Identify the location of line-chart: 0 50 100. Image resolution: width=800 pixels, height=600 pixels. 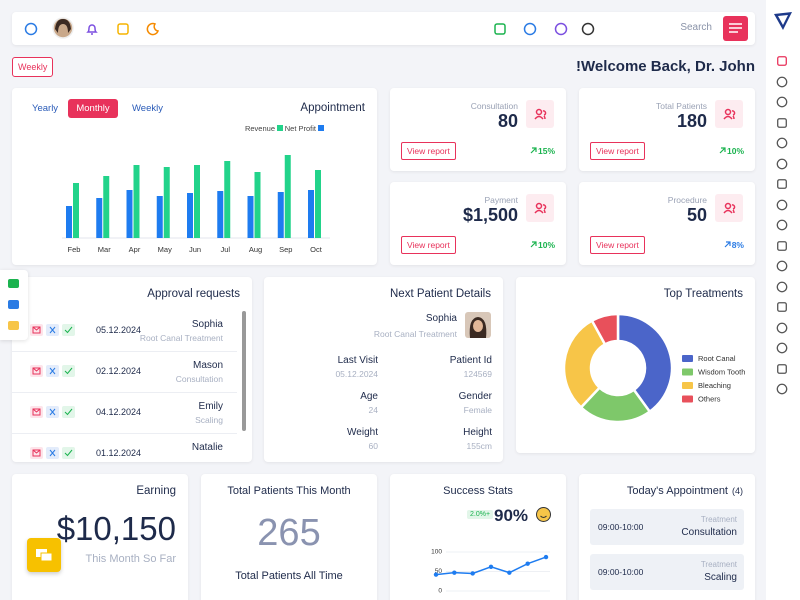
(490, 572).